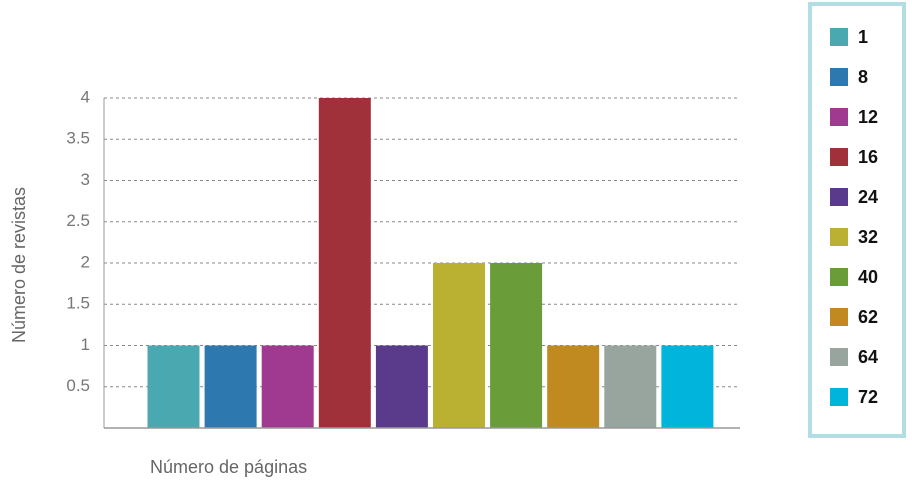  I want to click on y-tick-label: 2, so click(85, 261).